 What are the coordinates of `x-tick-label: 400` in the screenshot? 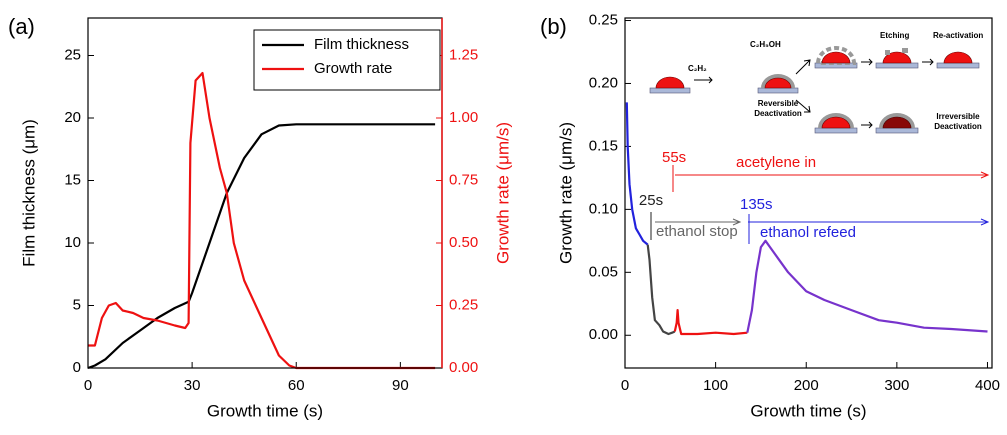 It's located at (987, 385).